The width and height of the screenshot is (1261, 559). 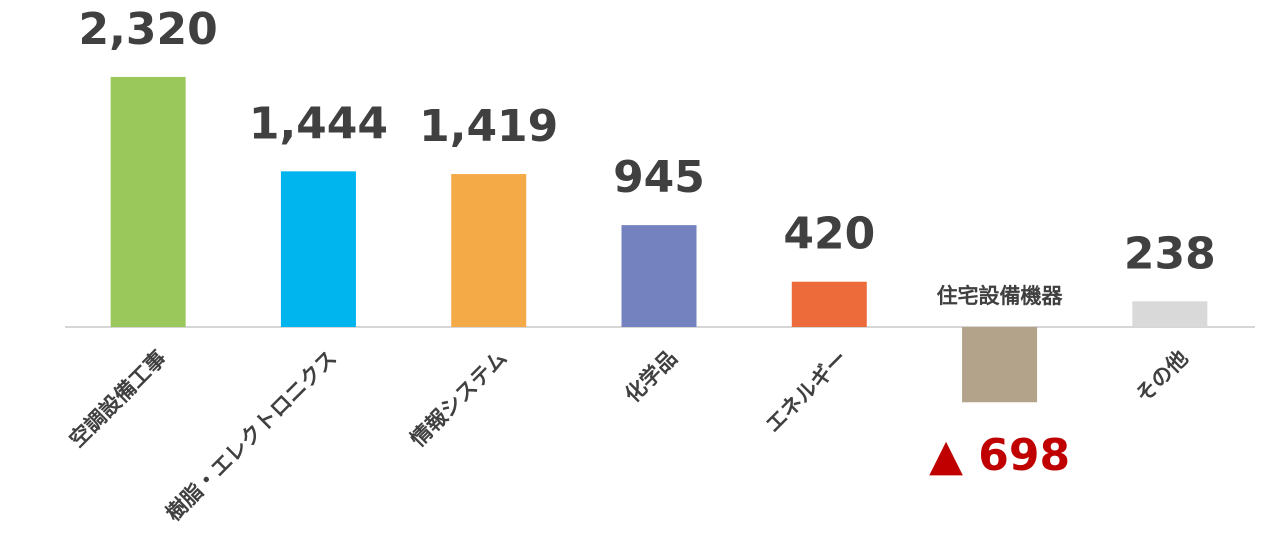 I want to click on category-label: 情報システム, so click(x=459, y=399).